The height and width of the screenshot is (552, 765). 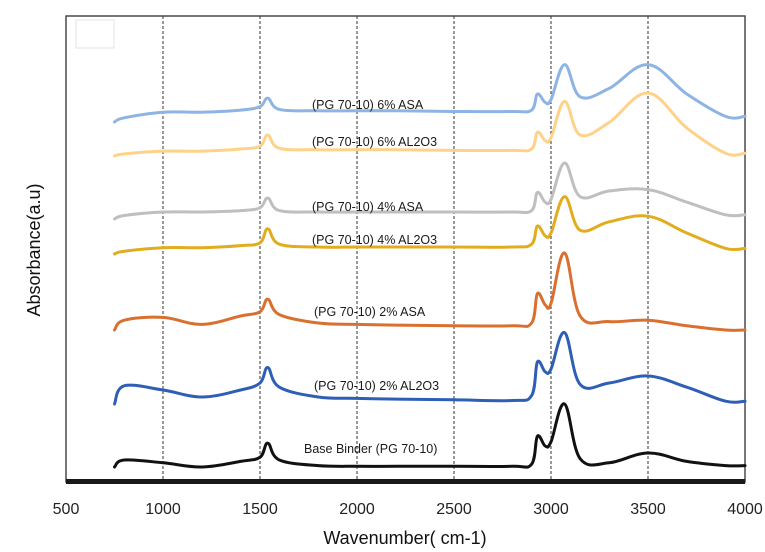 What do you see at coordinates (408, 498) in the screenshot?
I see `x-axis: 500 1000 1500 2000 2500 3000 3500 4000` at bounding box center [408, 498].